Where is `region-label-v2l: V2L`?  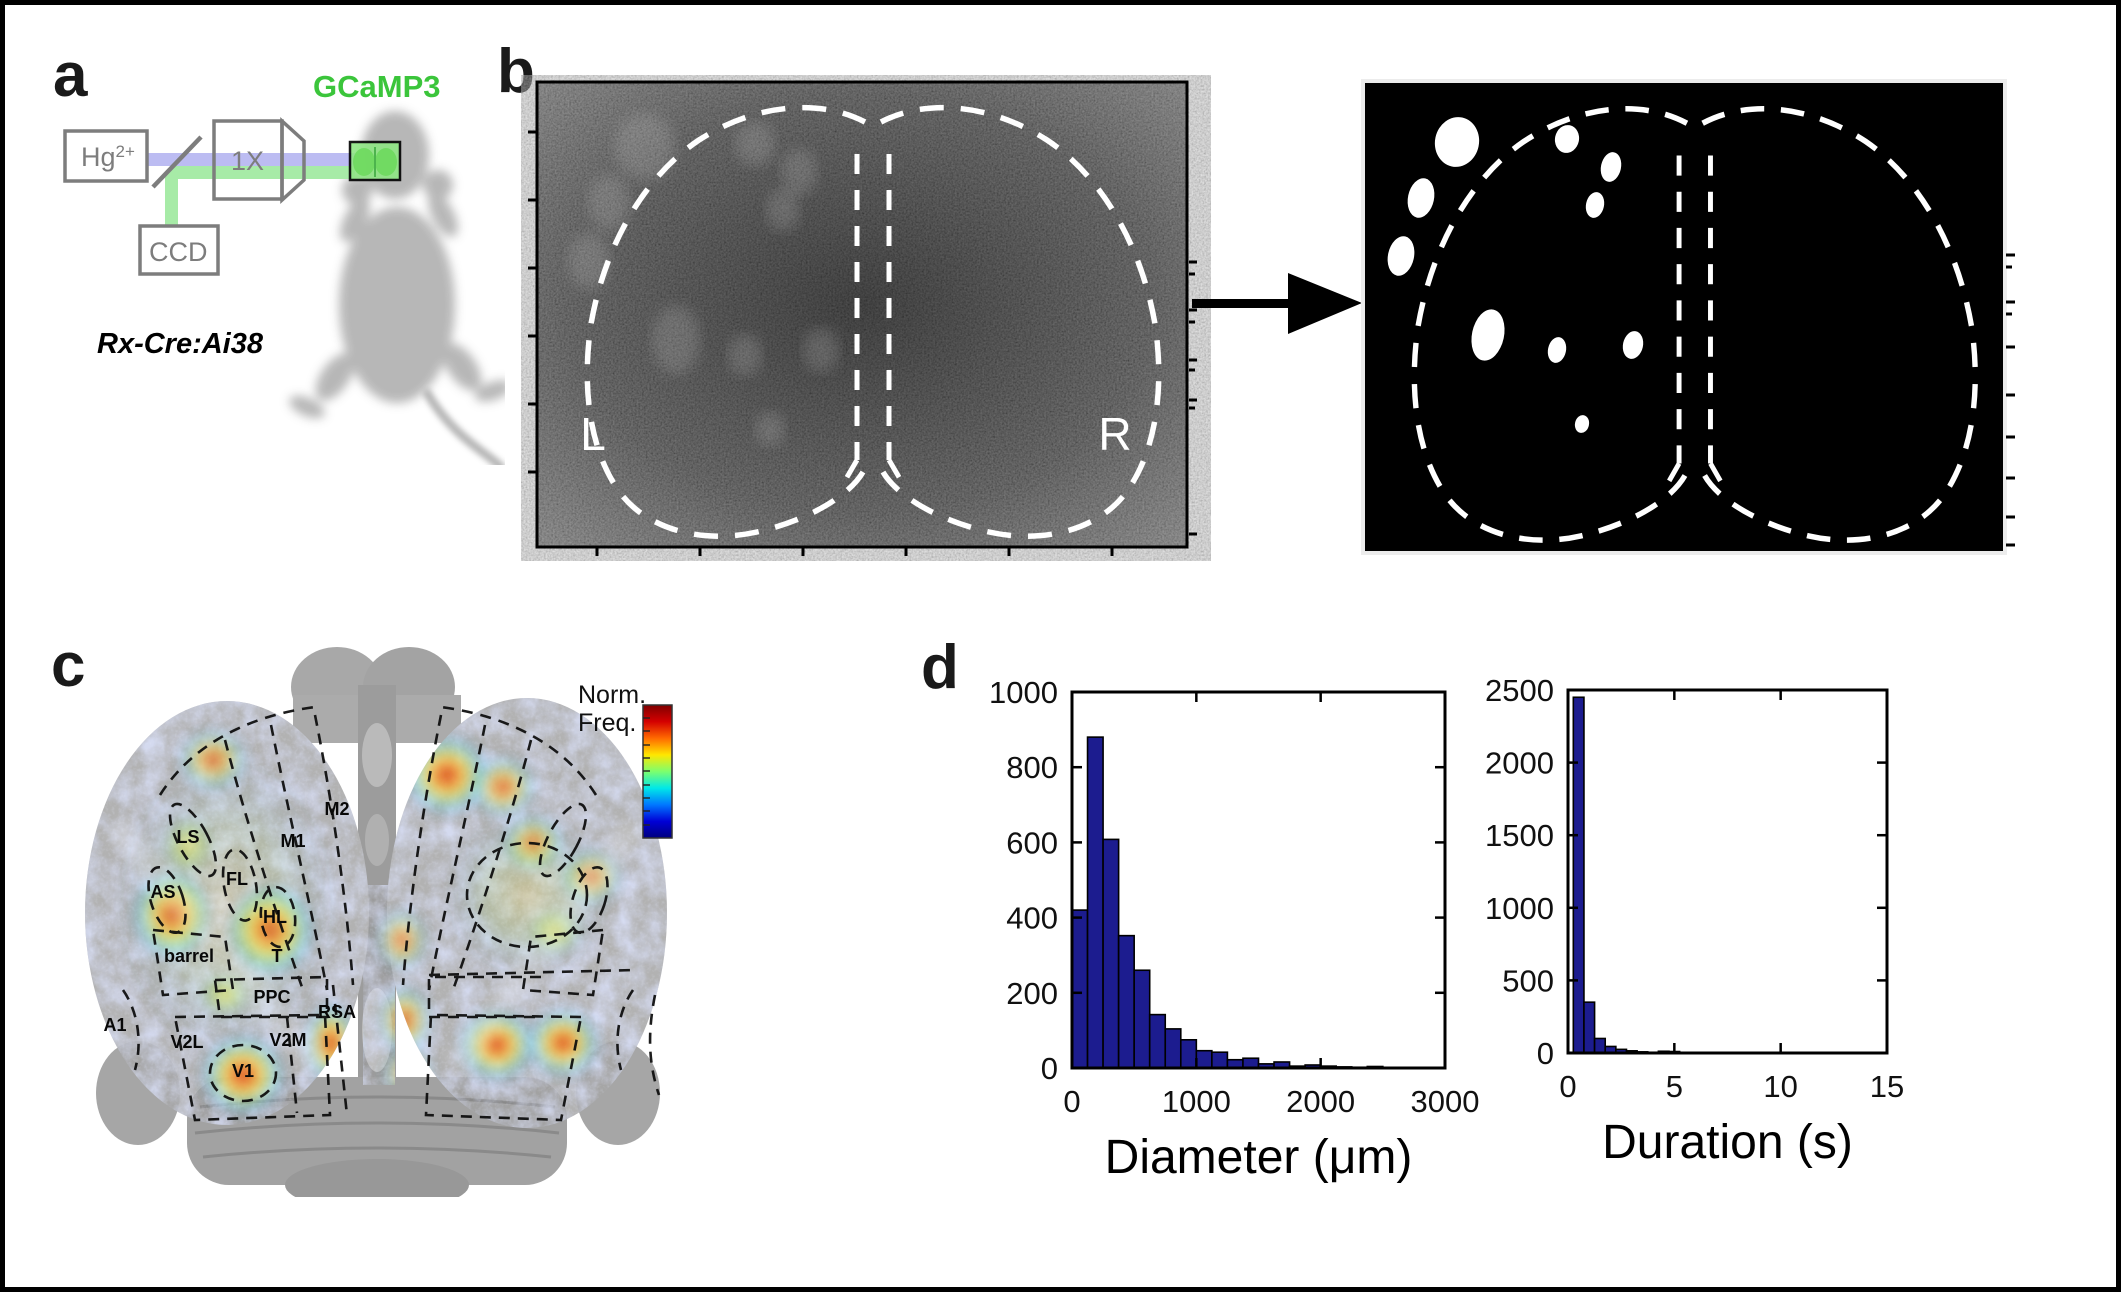 region-label-v2l: V2L is located at coordinates (186, 1042).